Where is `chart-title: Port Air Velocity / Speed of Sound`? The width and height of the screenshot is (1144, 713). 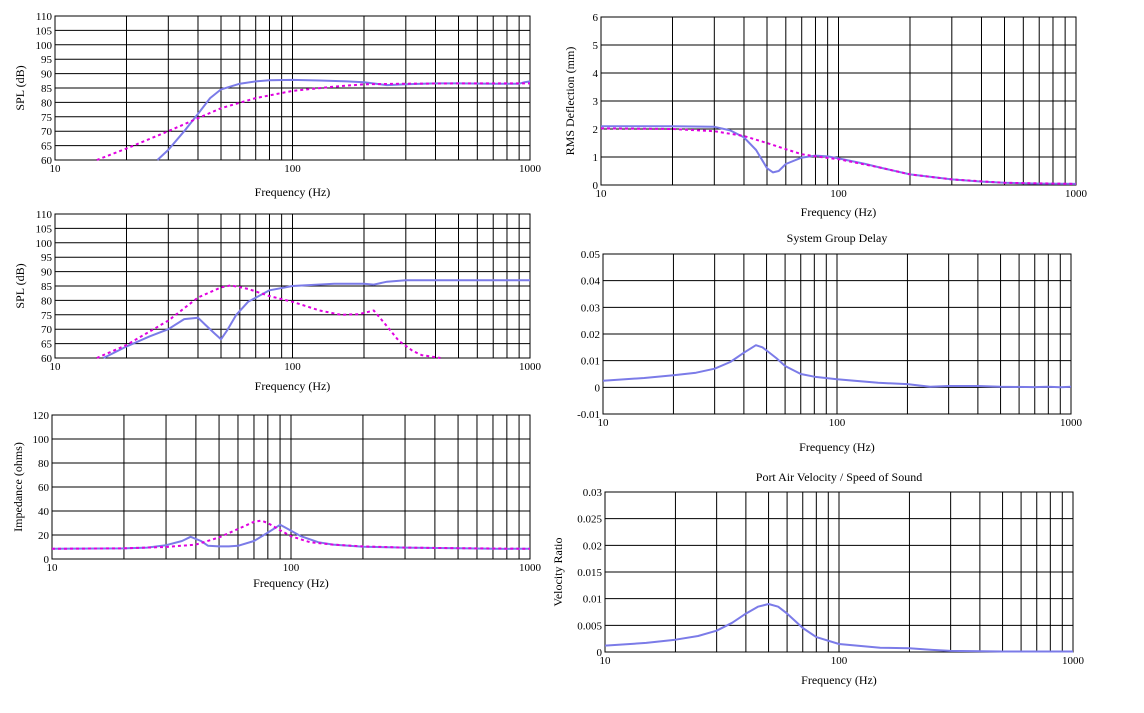
chart-title: Port Air Velocity / Speed of Sound is located at coordinates (839, 477).